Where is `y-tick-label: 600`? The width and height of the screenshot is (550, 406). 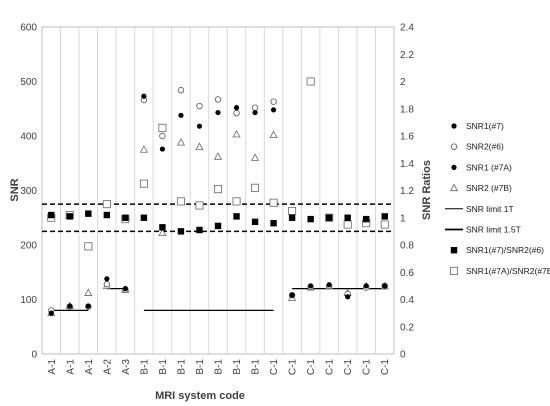
y-tick-label: 600 is located at coordinates (28, 28).